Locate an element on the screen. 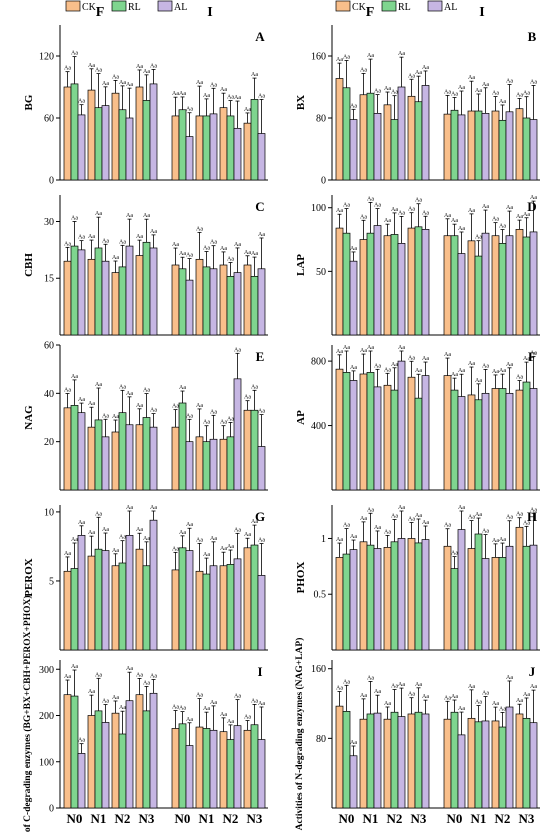 The height and width of the screenshot is (833, 550). bar-I-N1-CK is located at coordinates (471, 763).